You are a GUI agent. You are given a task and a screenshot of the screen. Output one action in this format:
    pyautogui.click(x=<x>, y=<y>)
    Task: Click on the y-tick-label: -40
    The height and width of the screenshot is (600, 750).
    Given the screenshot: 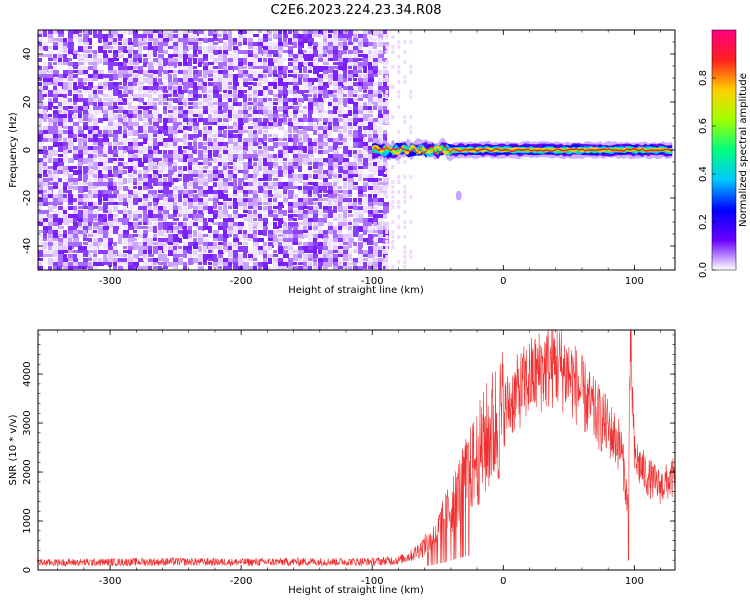 What is the action you would take?
    pyautogui.click(x=27, y=246)
    